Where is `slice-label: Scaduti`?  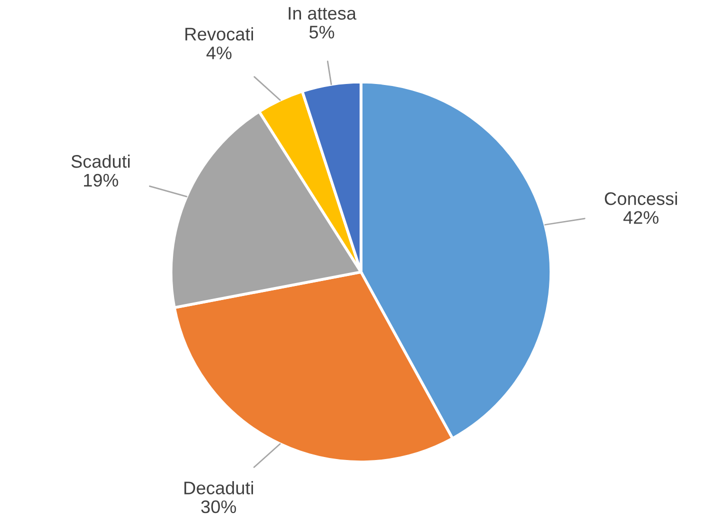 slice-label: Scaduti is located at coordinates (100, 161).